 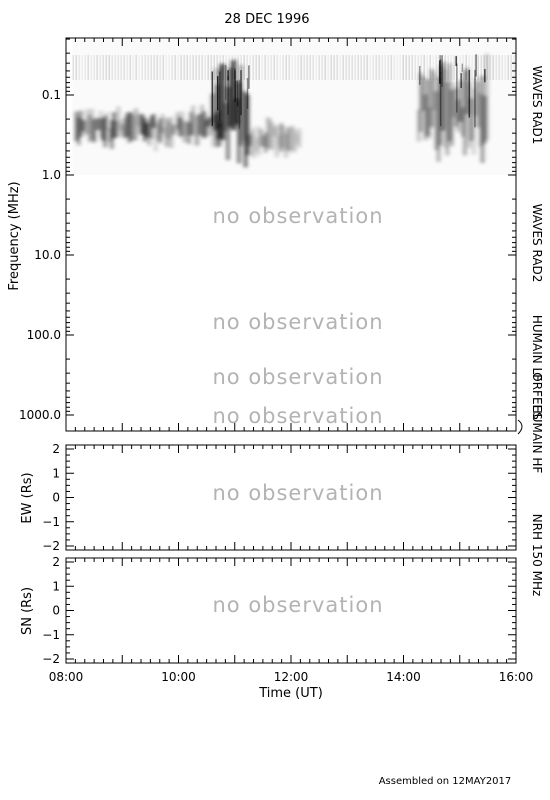 I want to click on frequency-tick-labels: 0.1 1.0 10.0 100.0 1000.0, so click(x=40, y=255).